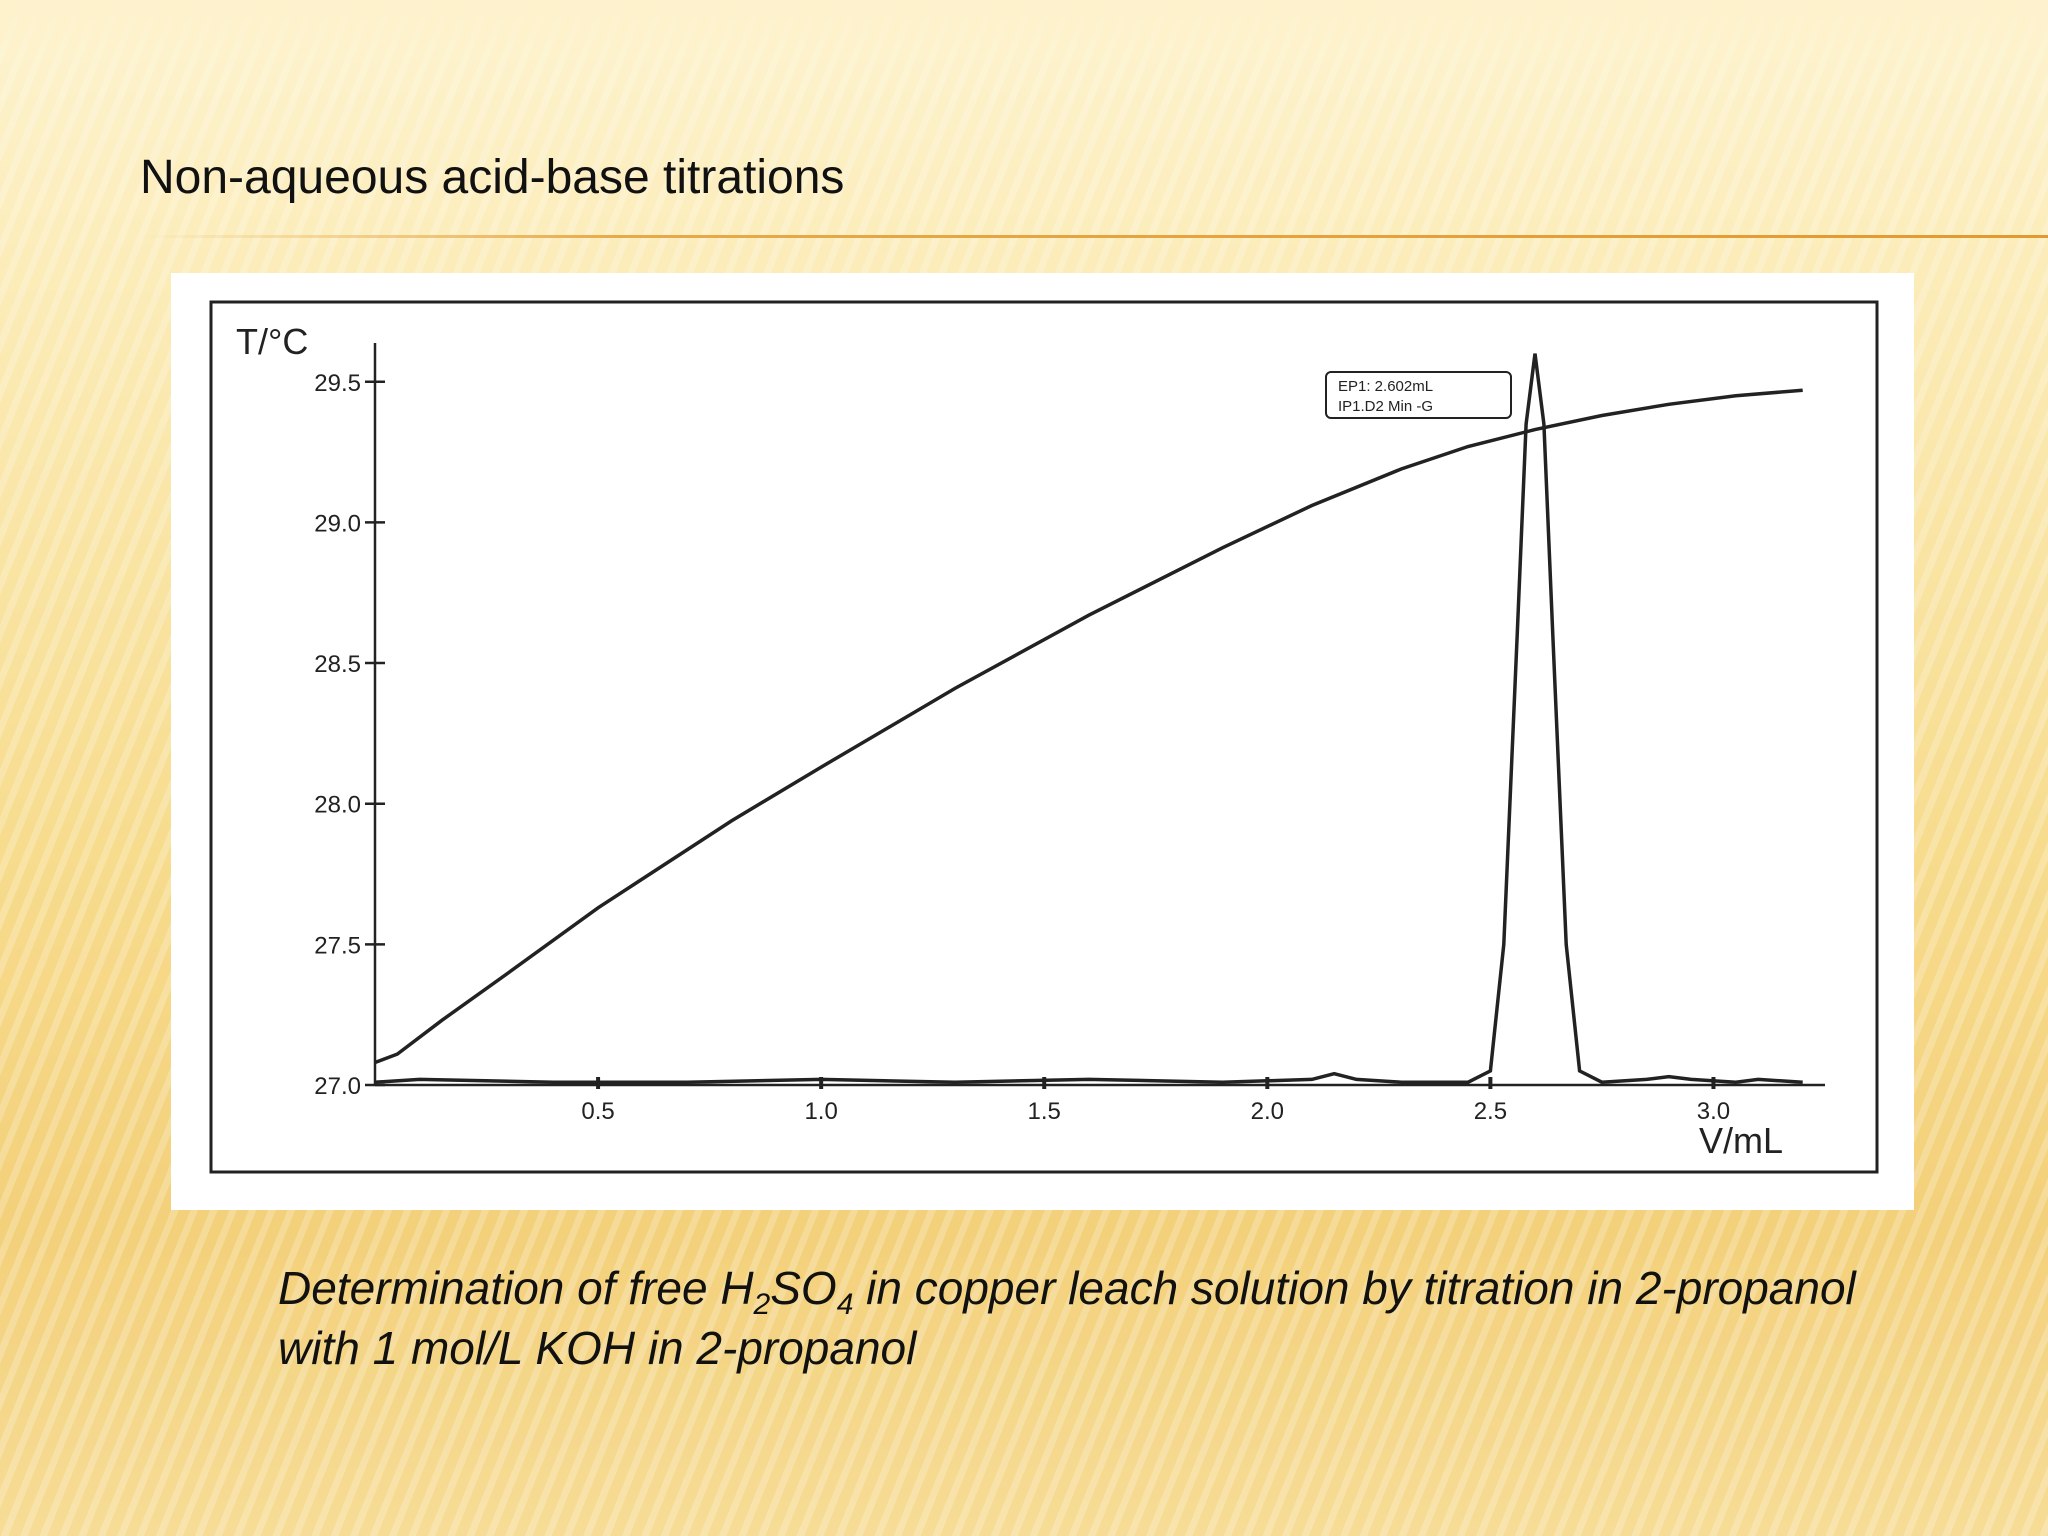 Image resolution: width=2048 pixels, height=1536 pixels. What do you see at coordinates (1267, 1111) in the screenshot?
I see `x-tick-label: 2.0` at bounding box center [1267, 1111].